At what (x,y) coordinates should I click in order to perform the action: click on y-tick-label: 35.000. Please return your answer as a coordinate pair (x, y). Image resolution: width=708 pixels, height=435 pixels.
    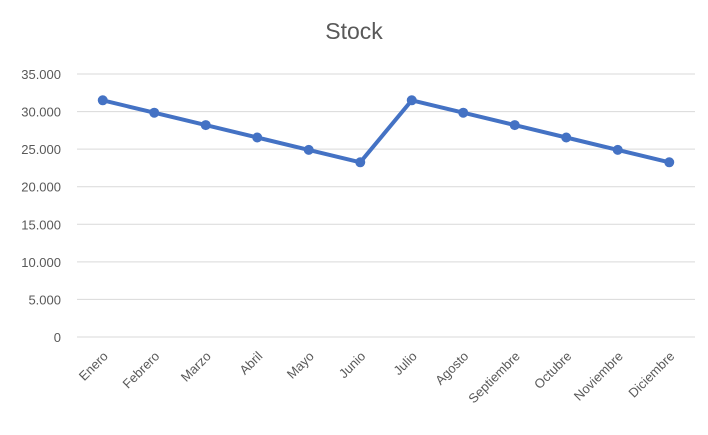
    Looking at the image, I should click on (41, 74).